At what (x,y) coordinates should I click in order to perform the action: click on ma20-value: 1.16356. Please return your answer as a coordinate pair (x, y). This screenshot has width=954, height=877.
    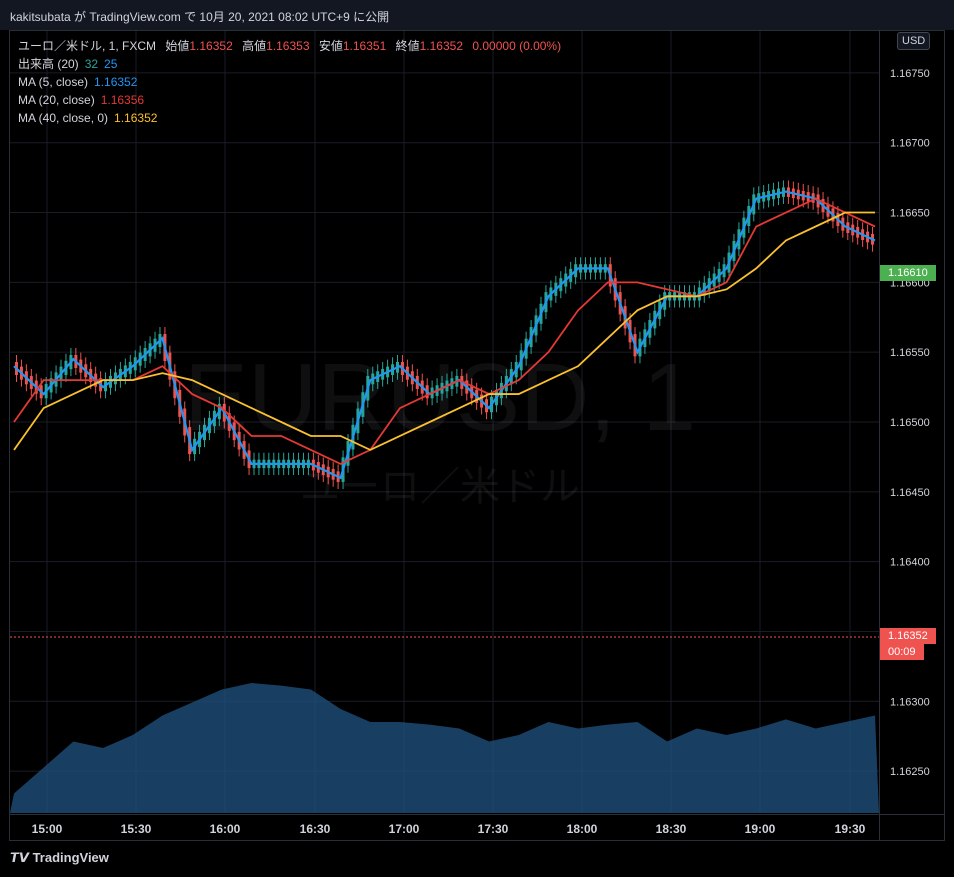
    Looking at the image, I should click on (122, 100).